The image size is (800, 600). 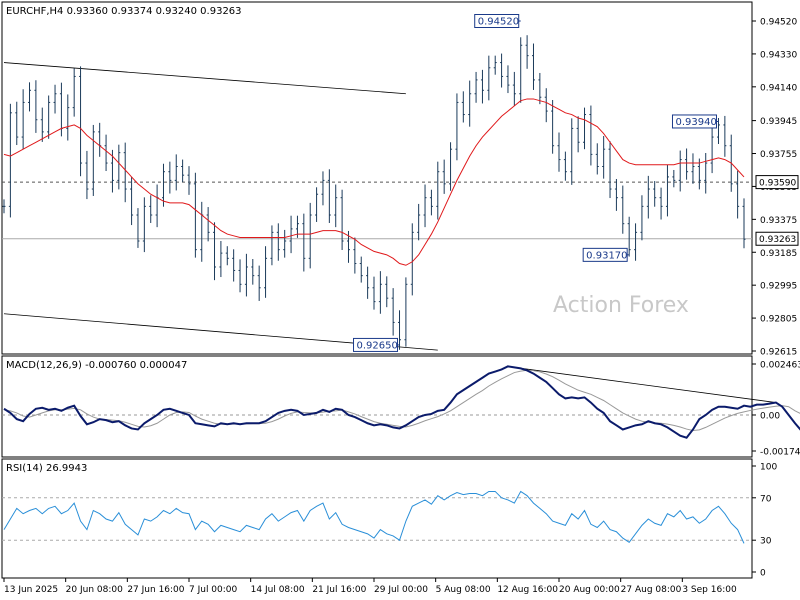 What do you see at coordinates (606, 255) in the screenshot?
I see `price-callout-label: 0.93170` at bounding box center [606, 255].